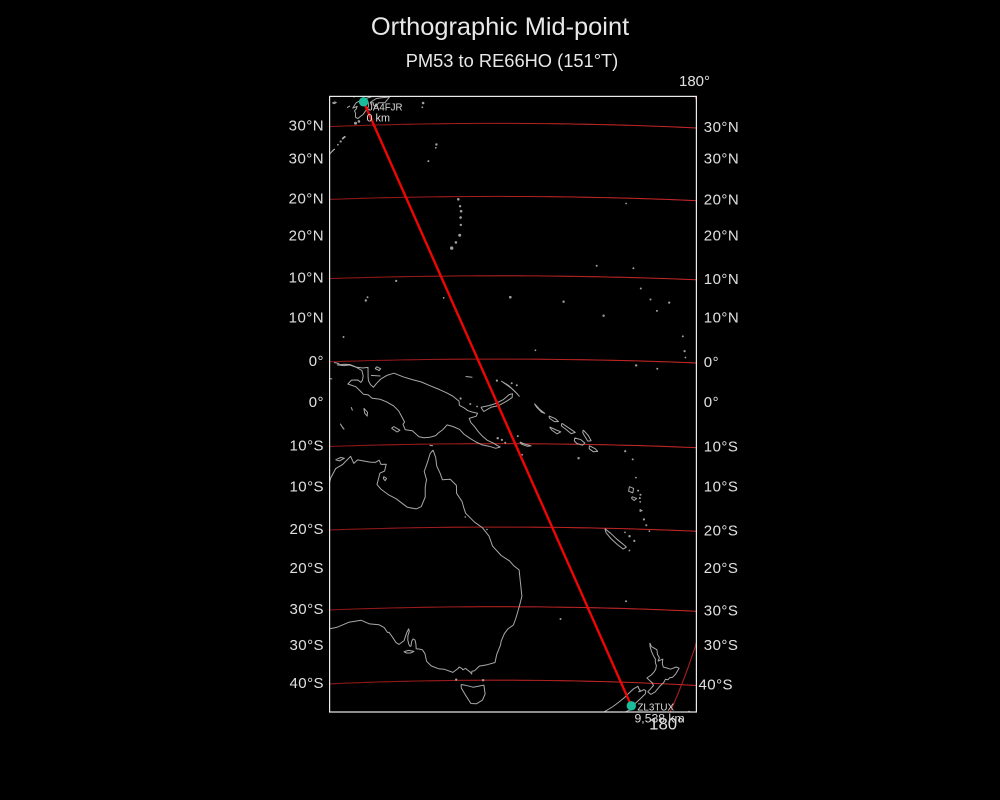 This screenshot has height=800, width=1000. What do you see at coordinates (500, 27) in the screenshot?
I see `svg-text: Orthographic Mid-point` at bounding box center [500, 27].